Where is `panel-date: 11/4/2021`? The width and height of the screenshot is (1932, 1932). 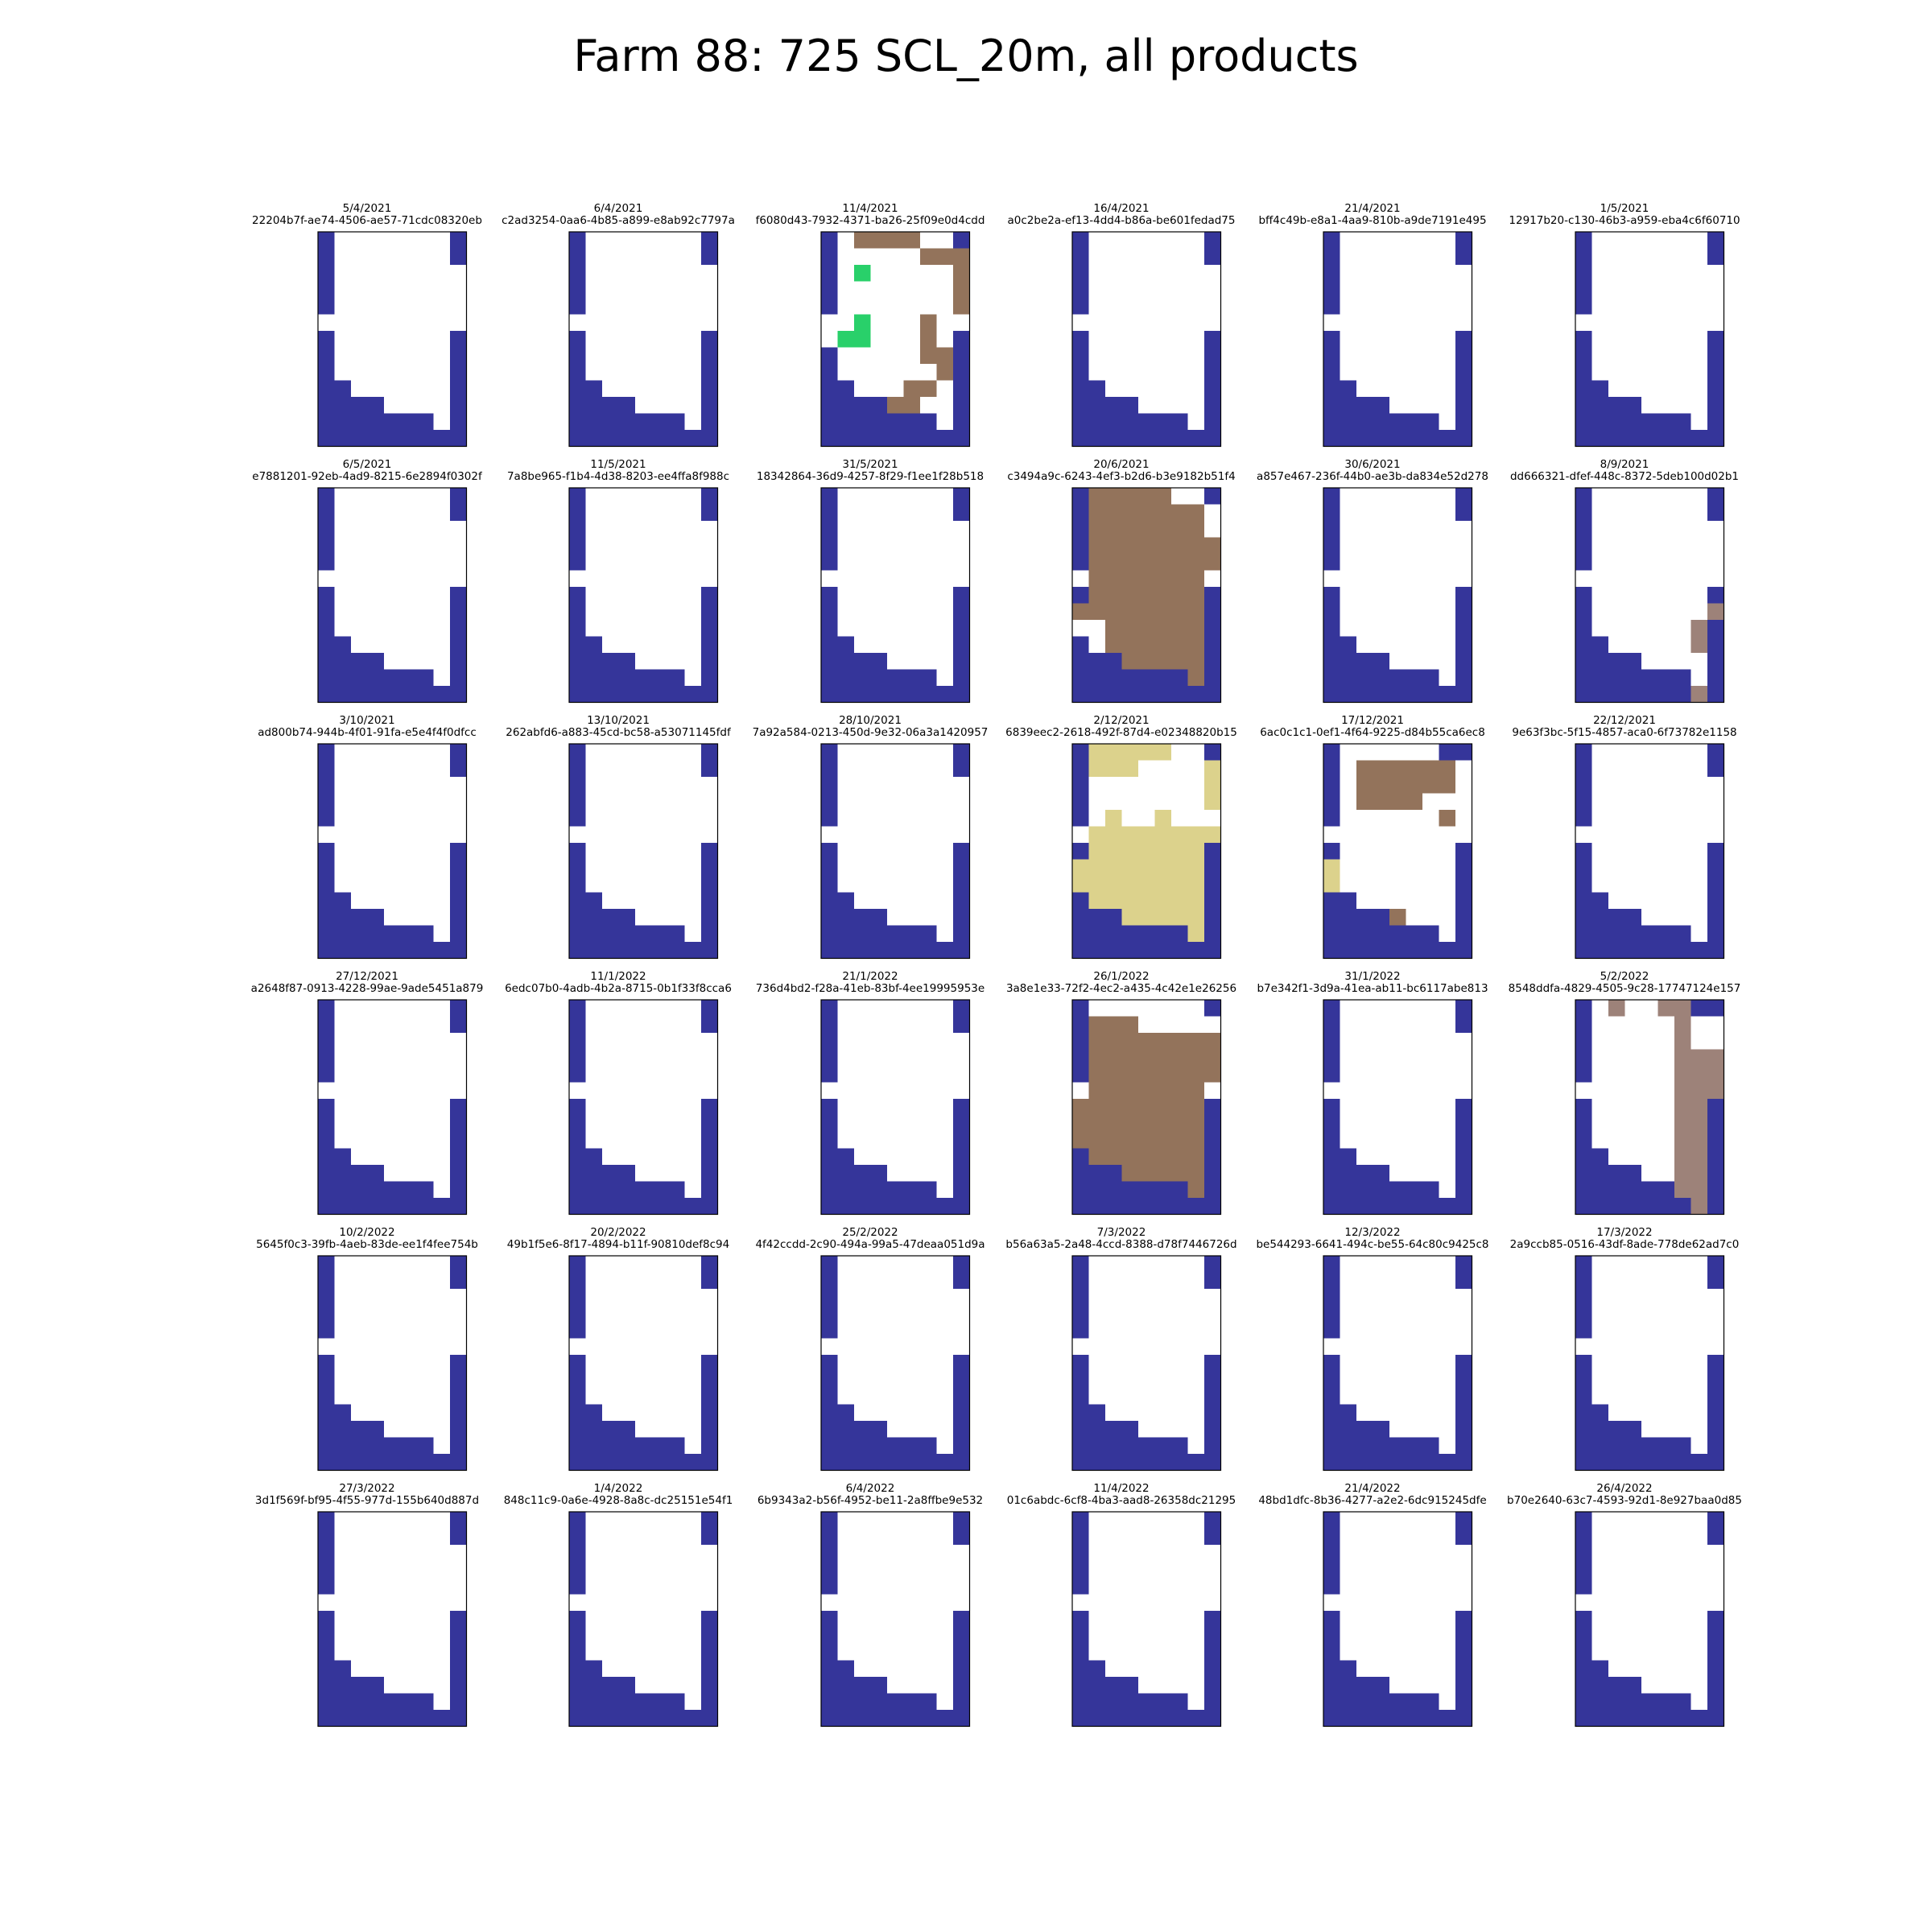
panel-date: 11/4/2021 is located at coordinates (870, 208).